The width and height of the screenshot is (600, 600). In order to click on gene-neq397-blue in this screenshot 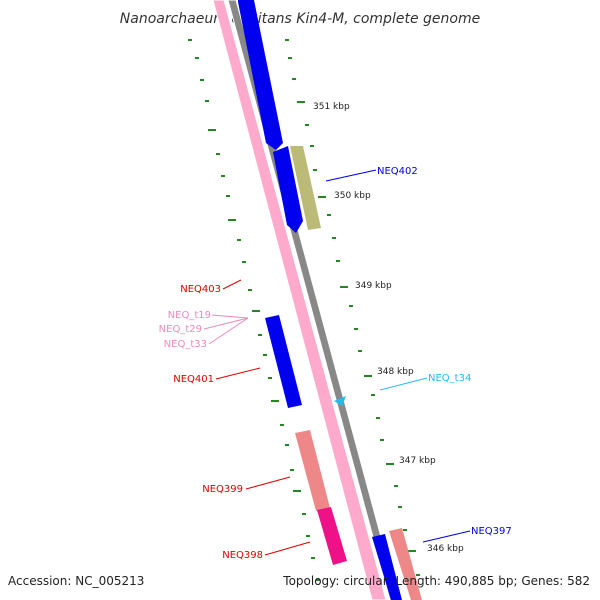, I will do `click(387, 567)`.